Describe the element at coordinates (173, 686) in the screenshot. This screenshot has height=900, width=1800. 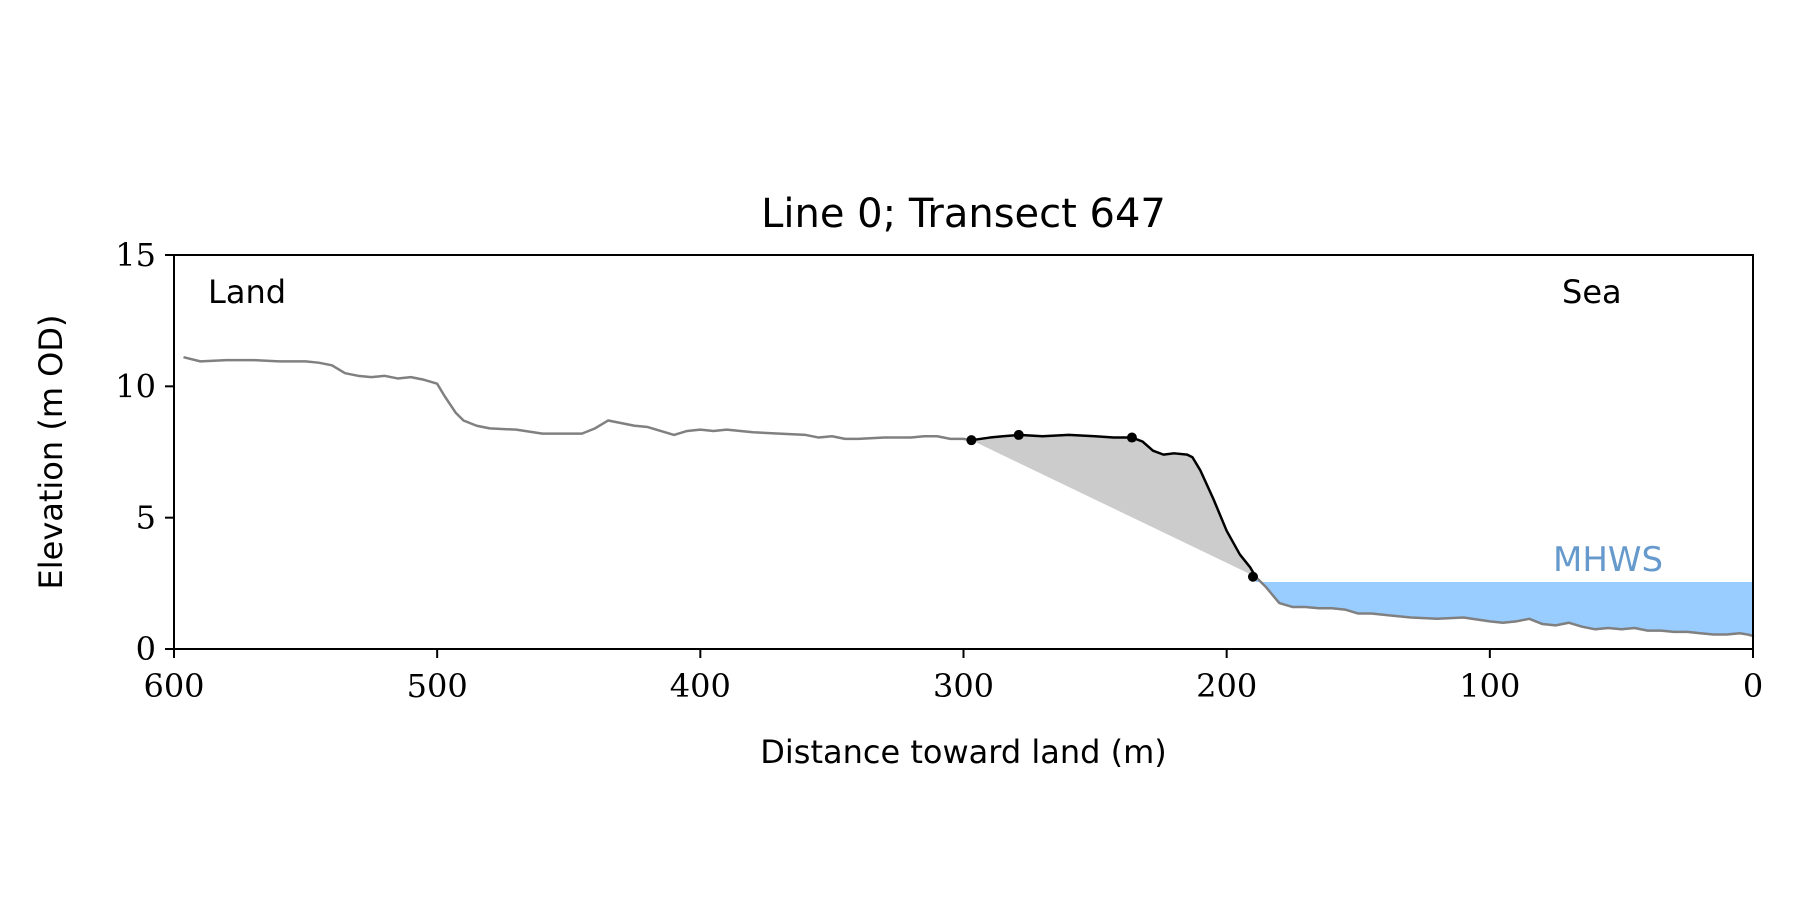
I see `x-tick-label: 600` at that location.